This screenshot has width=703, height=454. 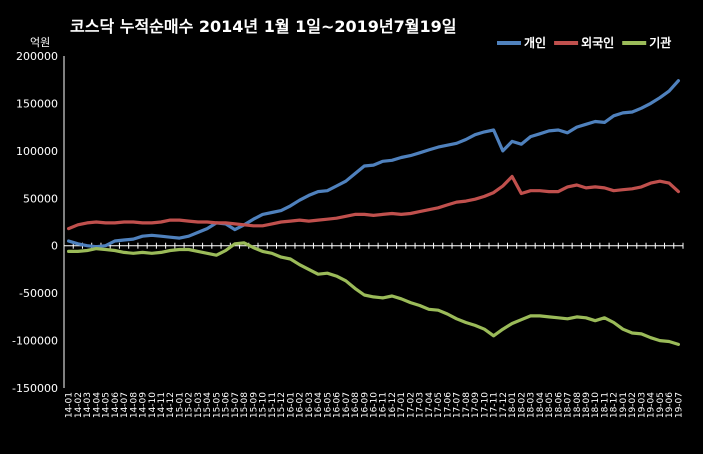 What do you see at coordinates (661, 405) in the screenshot?
I see `x-tick-label: 19-05` at bounding box center [661, 405].